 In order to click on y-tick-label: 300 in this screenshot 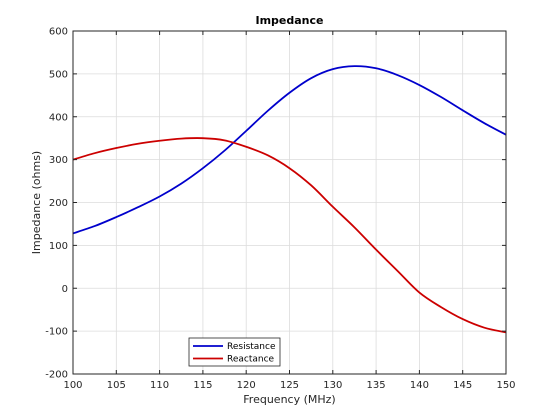, I will do `click(58, 160)`.